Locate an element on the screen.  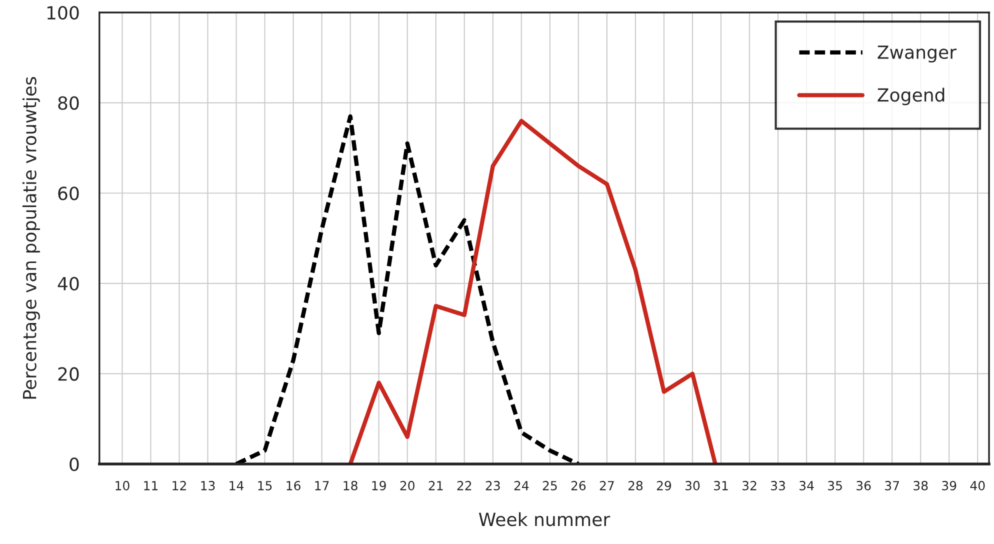
x-tick-label: 13 is located at coordinates (208, 485).